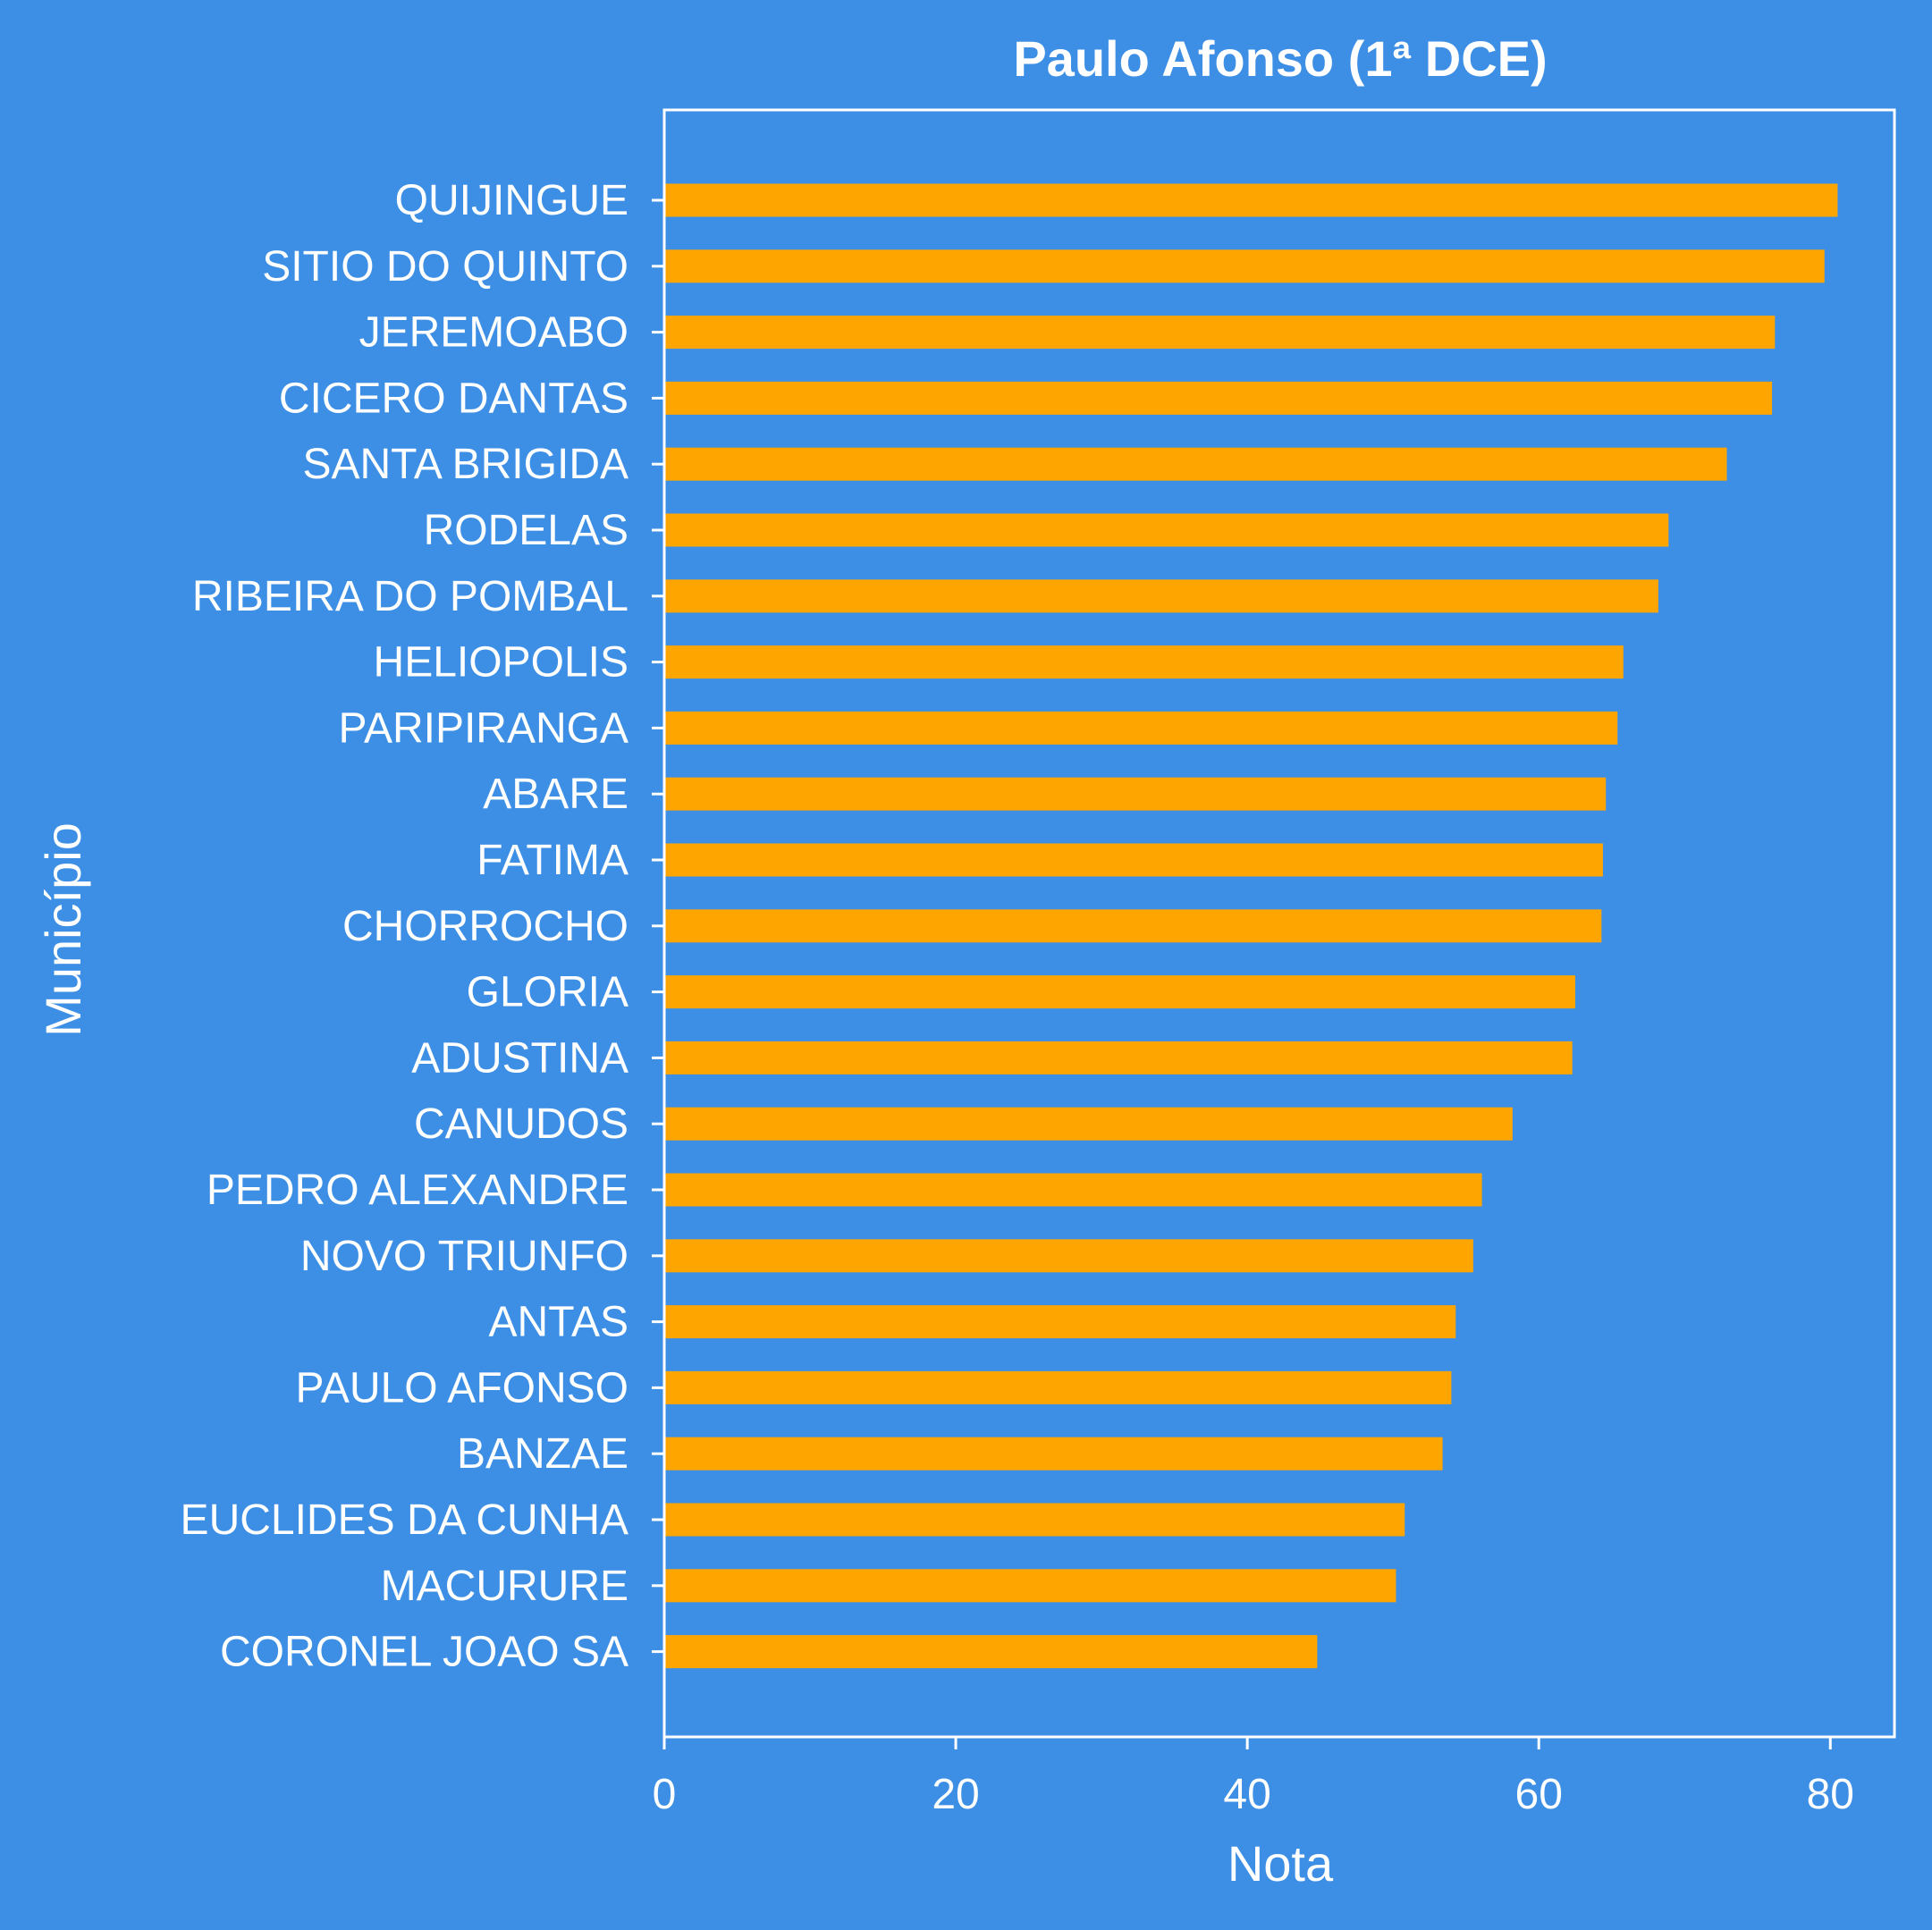 The height and width of the screenshot is (1930, 1932). I want to click on x-tick-label: 80, so click(1830, 1794).